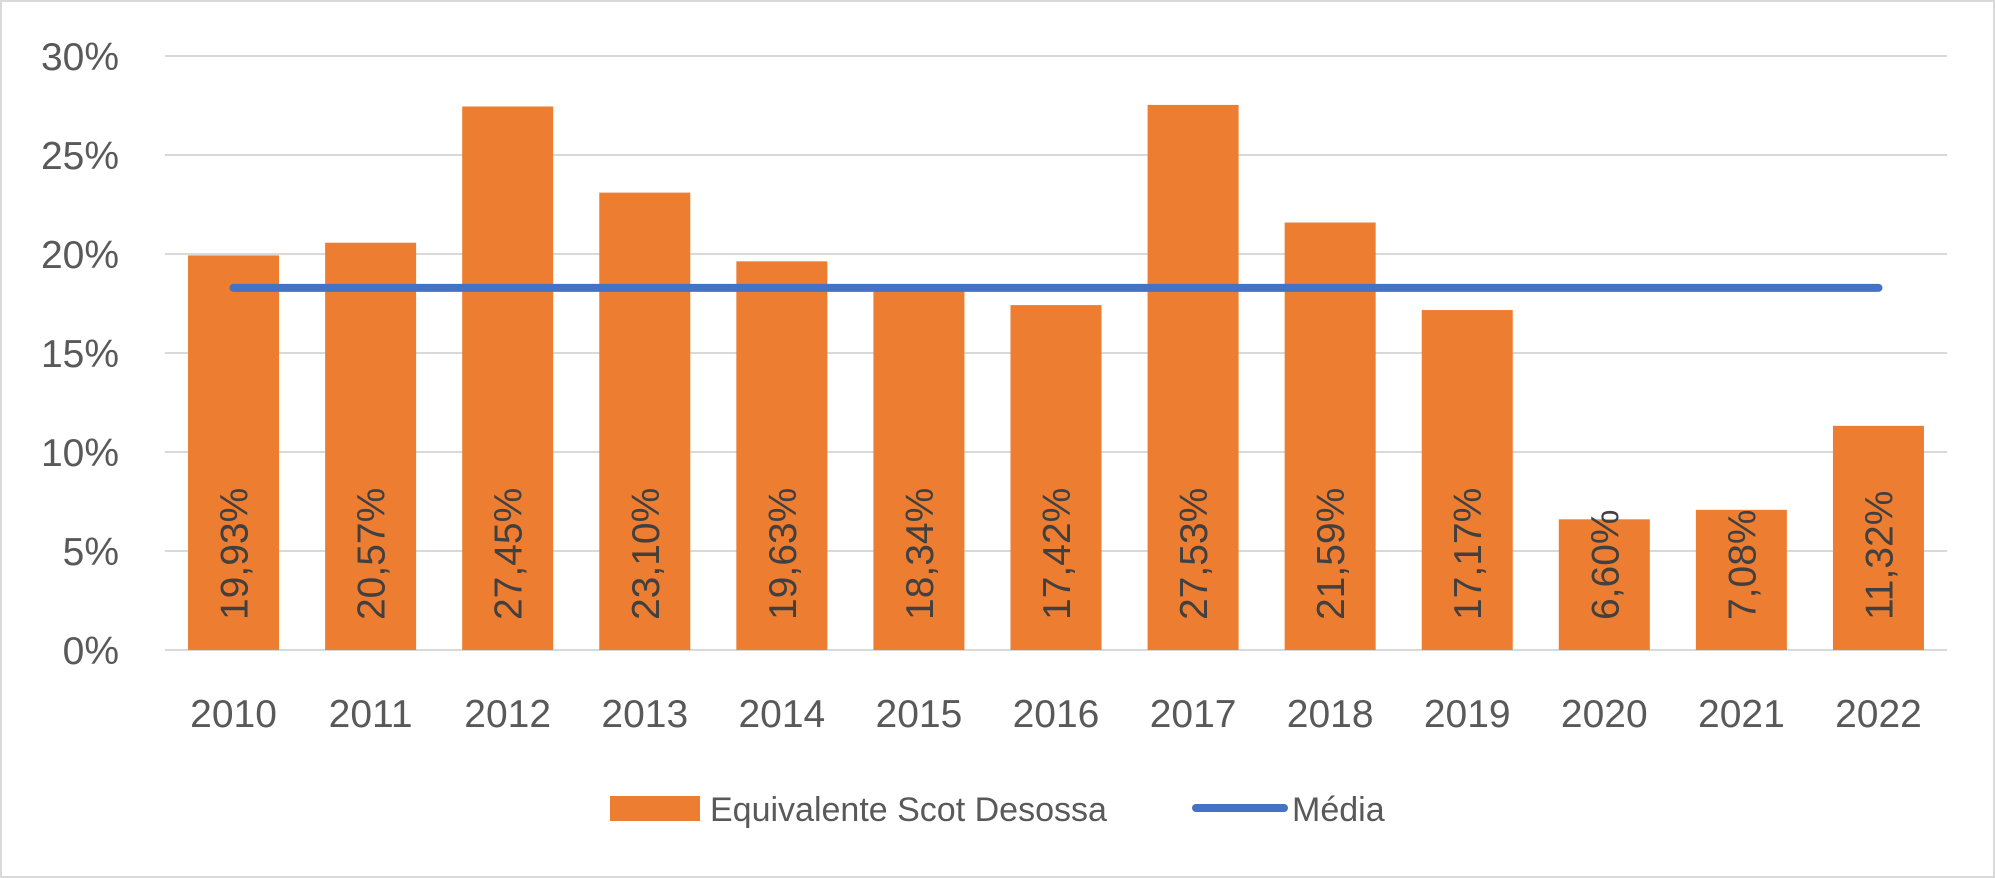 This screenshot has height=878, width=1995. What do you see at coordinates (908, 810) in the screenshot?
I see `legend-bar-label: Equivalente Scot Desossa` at bounding box center [908, 810].